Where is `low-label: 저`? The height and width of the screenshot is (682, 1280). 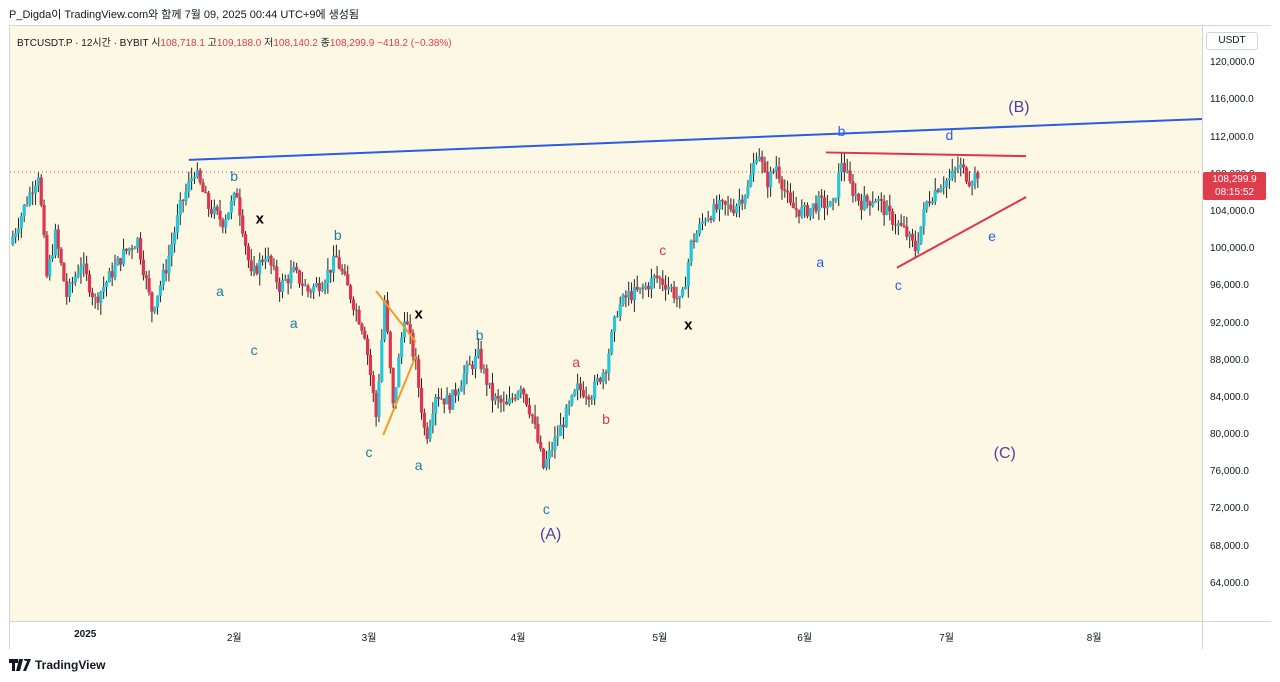 low-label: 저 is located at coordinates (269, 43).